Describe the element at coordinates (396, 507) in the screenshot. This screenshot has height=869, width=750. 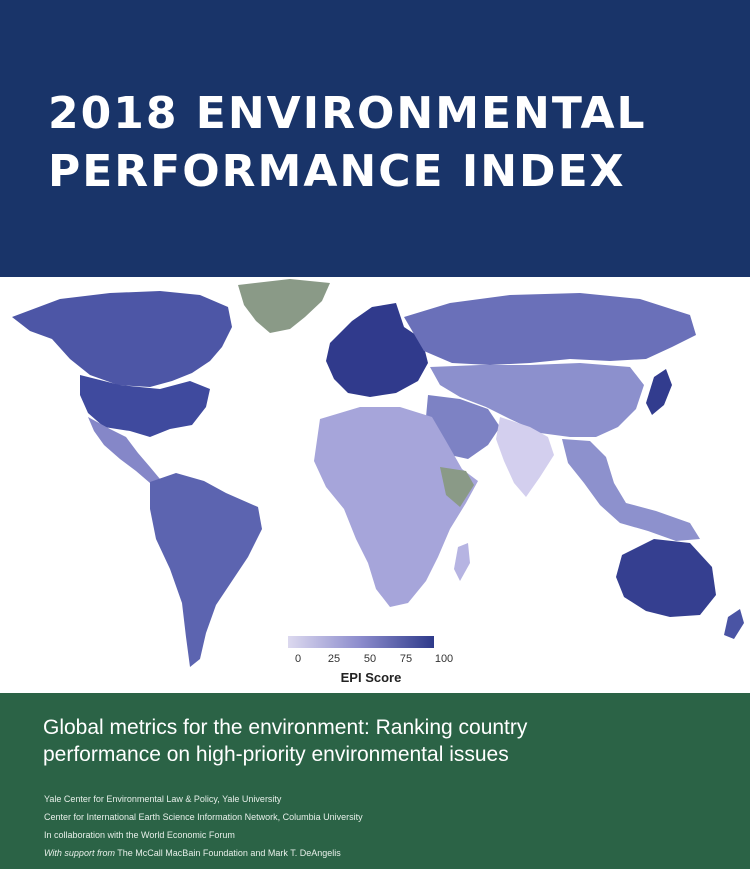
I see `map-region-africa` at that location.